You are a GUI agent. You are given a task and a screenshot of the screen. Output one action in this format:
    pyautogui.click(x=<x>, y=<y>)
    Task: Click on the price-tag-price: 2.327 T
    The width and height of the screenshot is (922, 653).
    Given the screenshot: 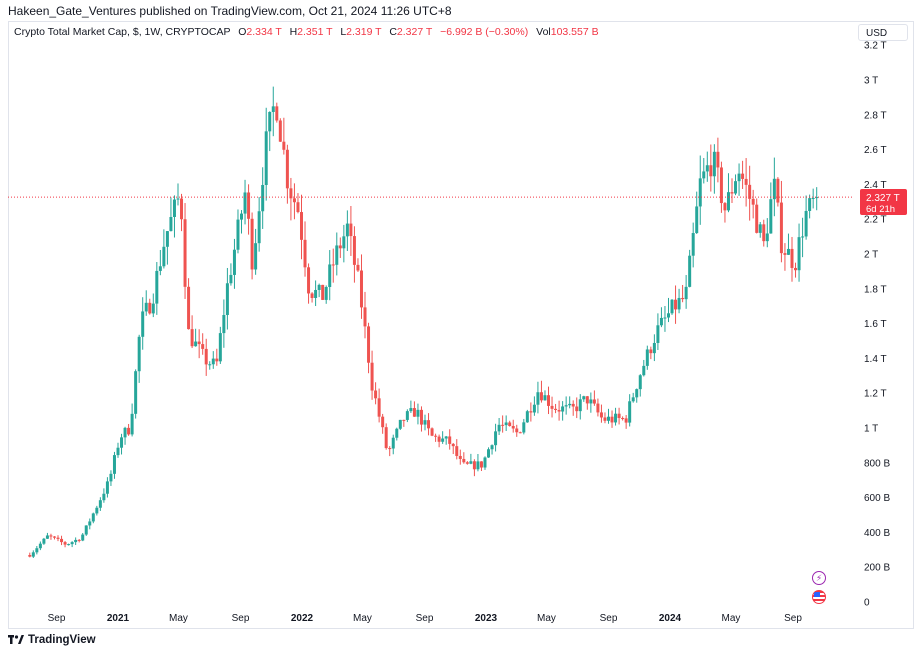 What is the action you would take?
    pyautogui.click(x=883, y=198)
    